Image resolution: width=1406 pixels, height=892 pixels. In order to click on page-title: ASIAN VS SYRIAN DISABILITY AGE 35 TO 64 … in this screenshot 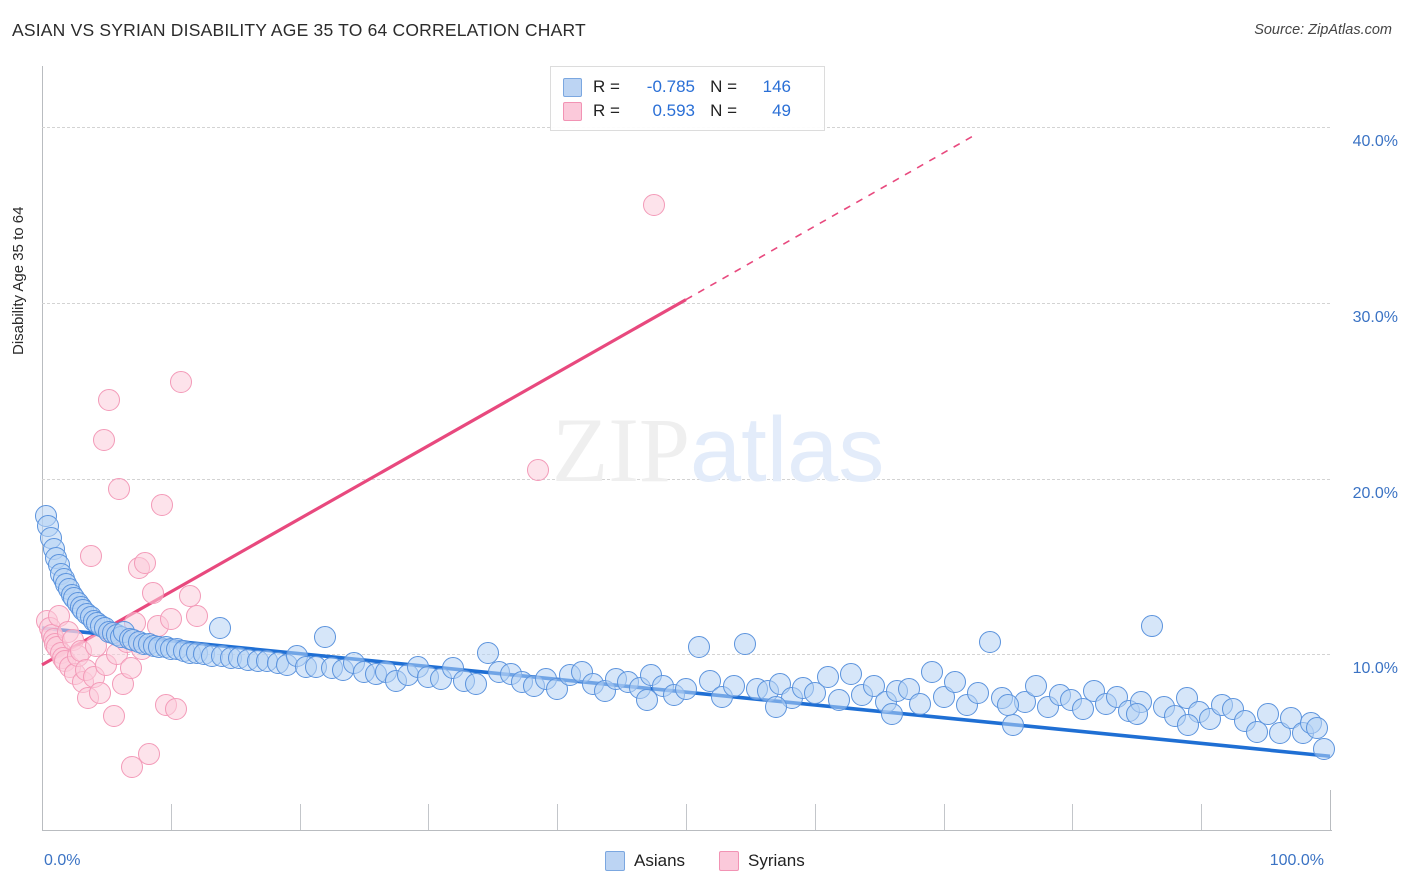, I will do `click(299, 30)`.